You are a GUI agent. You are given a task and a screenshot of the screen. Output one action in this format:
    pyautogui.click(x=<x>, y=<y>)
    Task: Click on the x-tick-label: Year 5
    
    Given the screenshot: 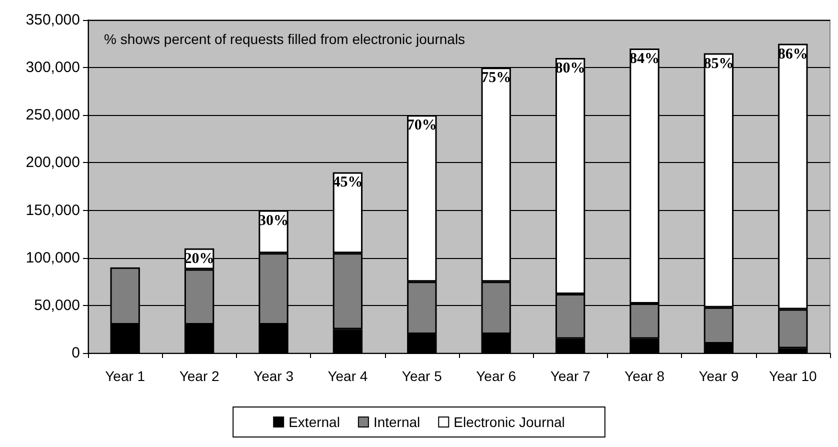 What is the action you would take?
    pyautogui.click(x=422, y=376)
    